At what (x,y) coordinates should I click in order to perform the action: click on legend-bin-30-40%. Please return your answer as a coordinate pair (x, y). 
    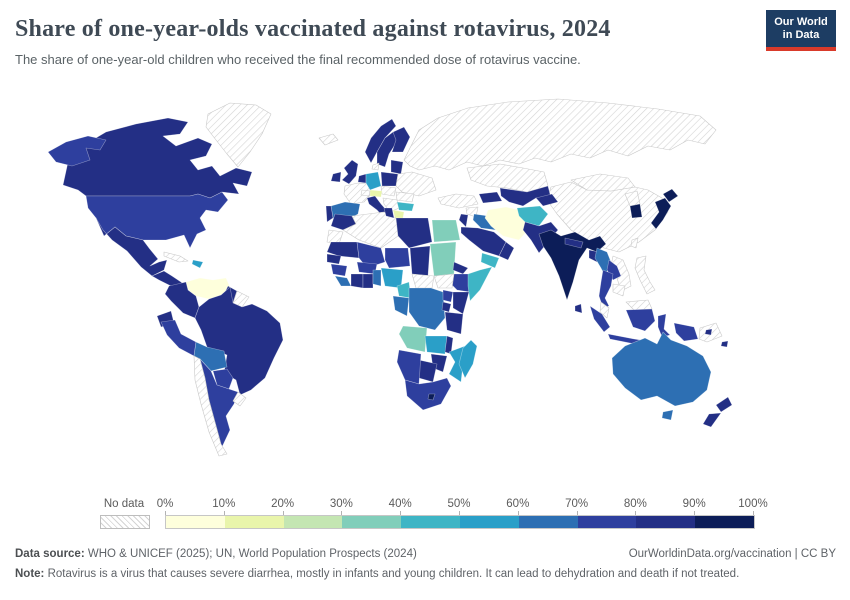
    Looking at the image, I should click on (372, 522).